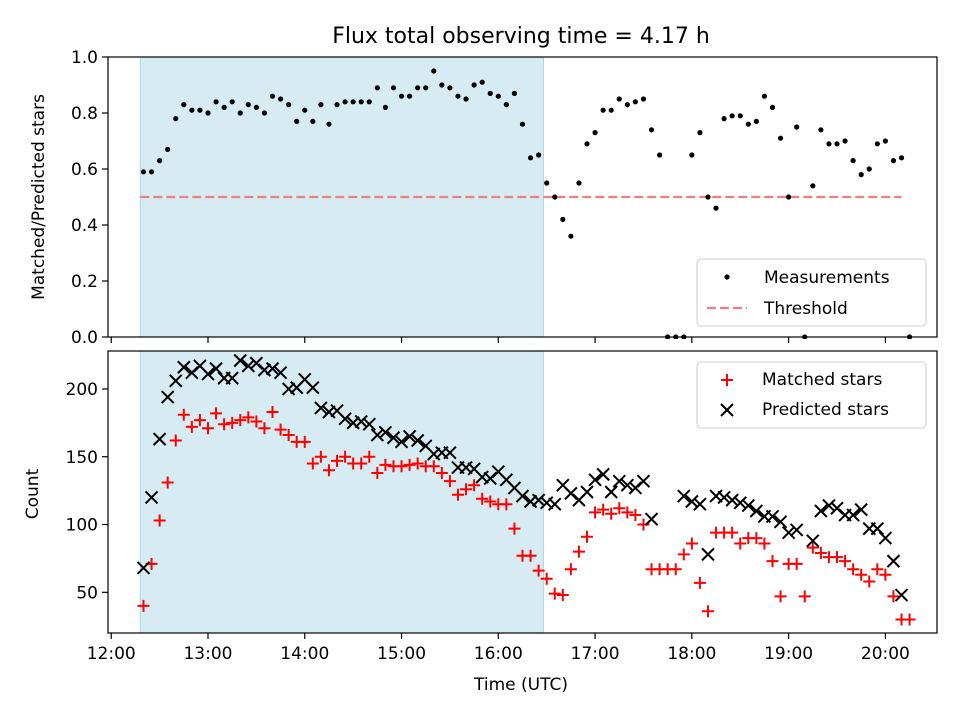 Image resolution: width=960 pixels, height=724 pixels. I want to click on top-y-tick-label: 1.0, so click(84, 58).